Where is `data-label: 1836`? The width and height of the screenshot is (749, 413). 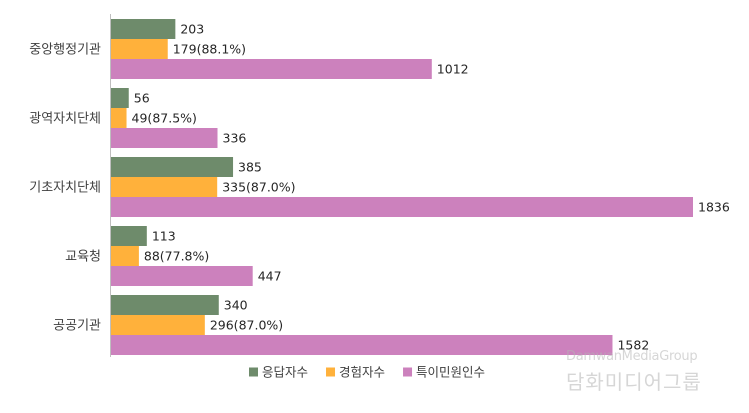 data-label: 1836 is located at coordinates (714, 207).